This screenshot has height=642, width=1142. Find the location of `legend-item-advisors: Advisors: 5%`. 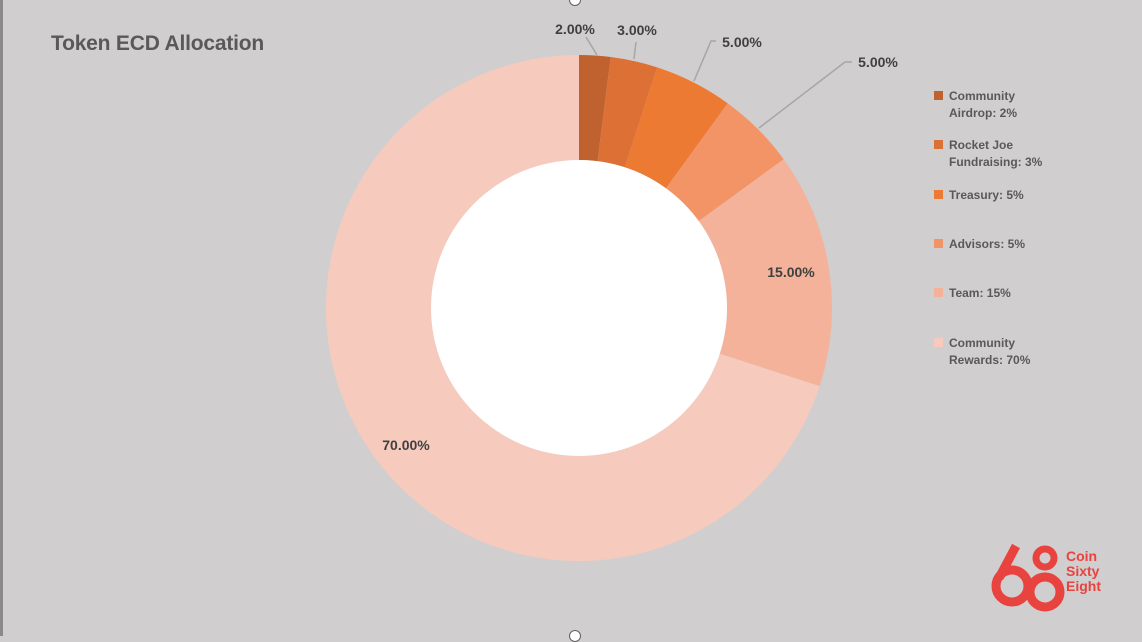

legend-item-advisors: Advisors: 5% is located at coordinates (979, 244).